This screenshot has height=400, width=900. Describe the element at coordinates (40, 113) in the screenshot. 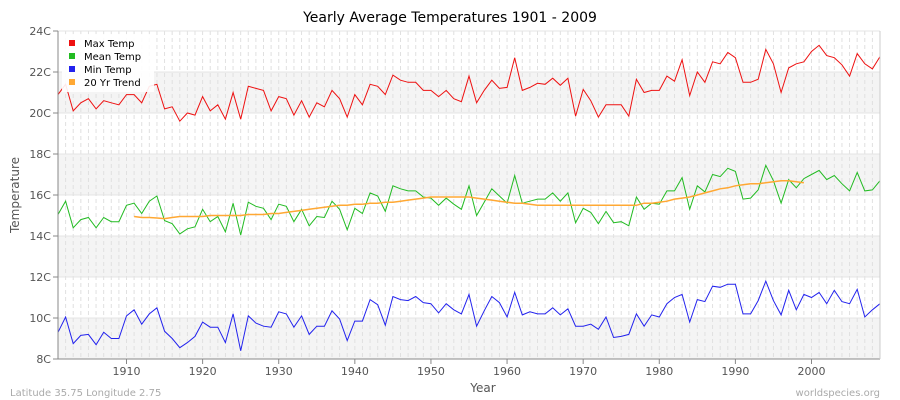

I see `y-tick-label: 20C` at that location.